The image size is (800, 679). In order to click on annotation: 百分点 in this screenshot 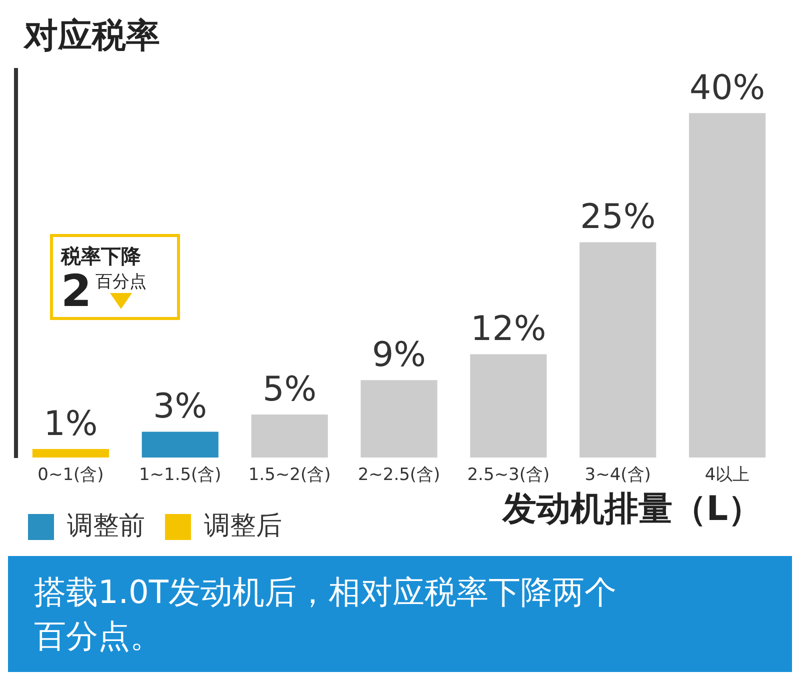, I will do `click(121, 282)`.